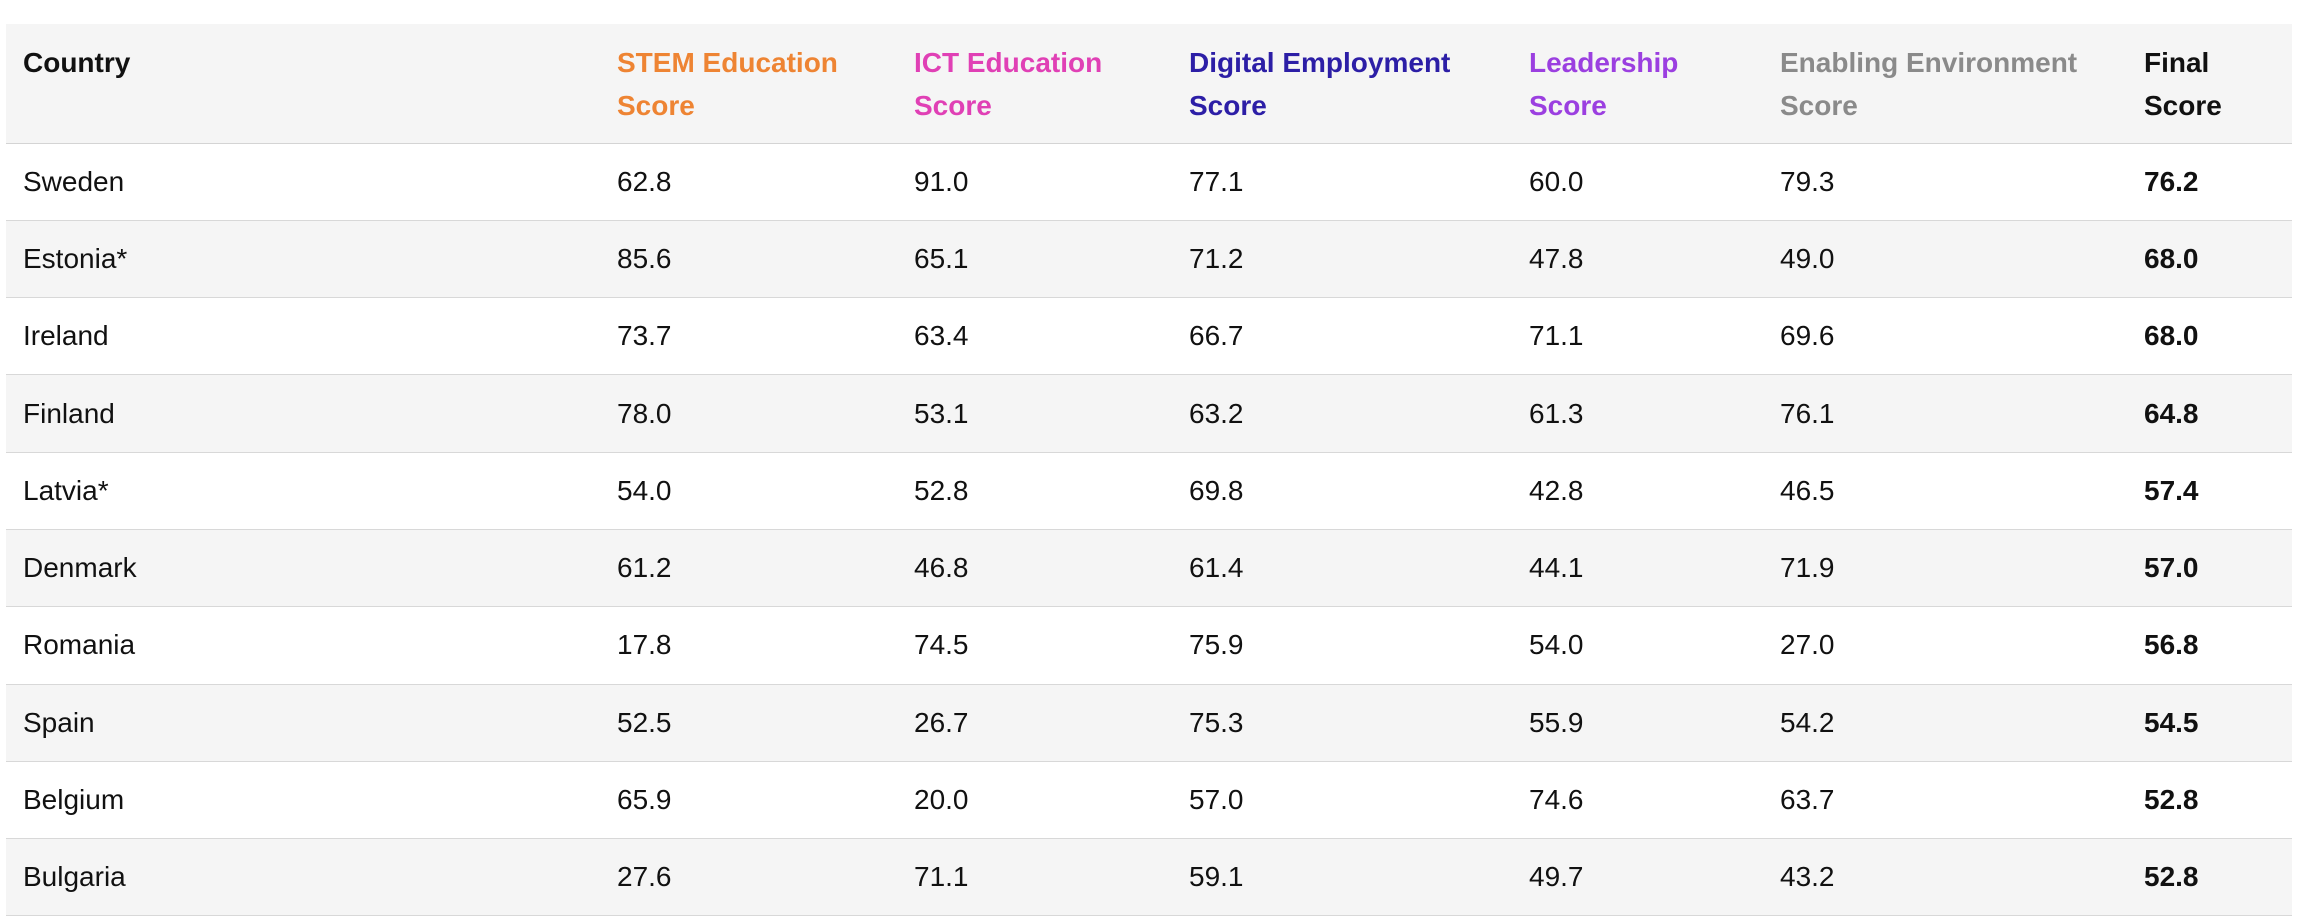 This screenshot has height=918, width=2298. Describe the element at coordinates (1149, 877) in the screenshot. I see `table-row: Bulgaria 27.6 71.1 59.1 49.7 43.2 52.8` at that location.